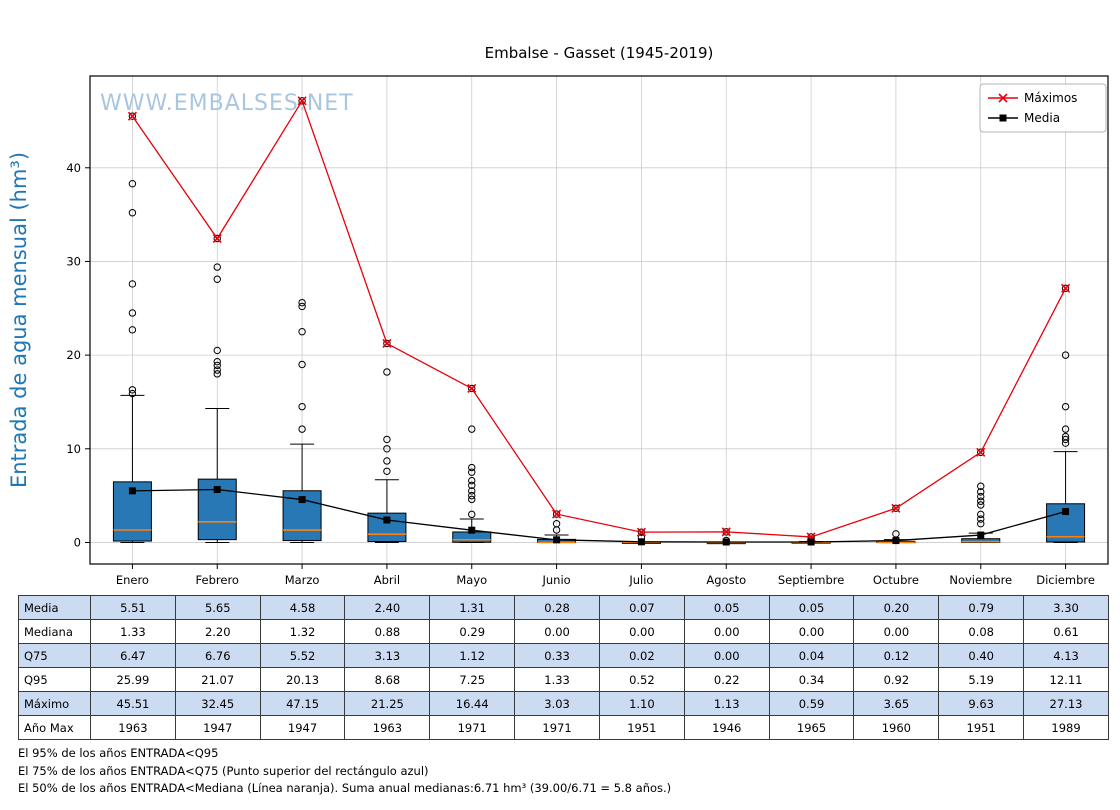  What do you see at coordinates (811, 679) in the screenshot?
I see `table-cell: 0.34` at bounding box center [811, 679].